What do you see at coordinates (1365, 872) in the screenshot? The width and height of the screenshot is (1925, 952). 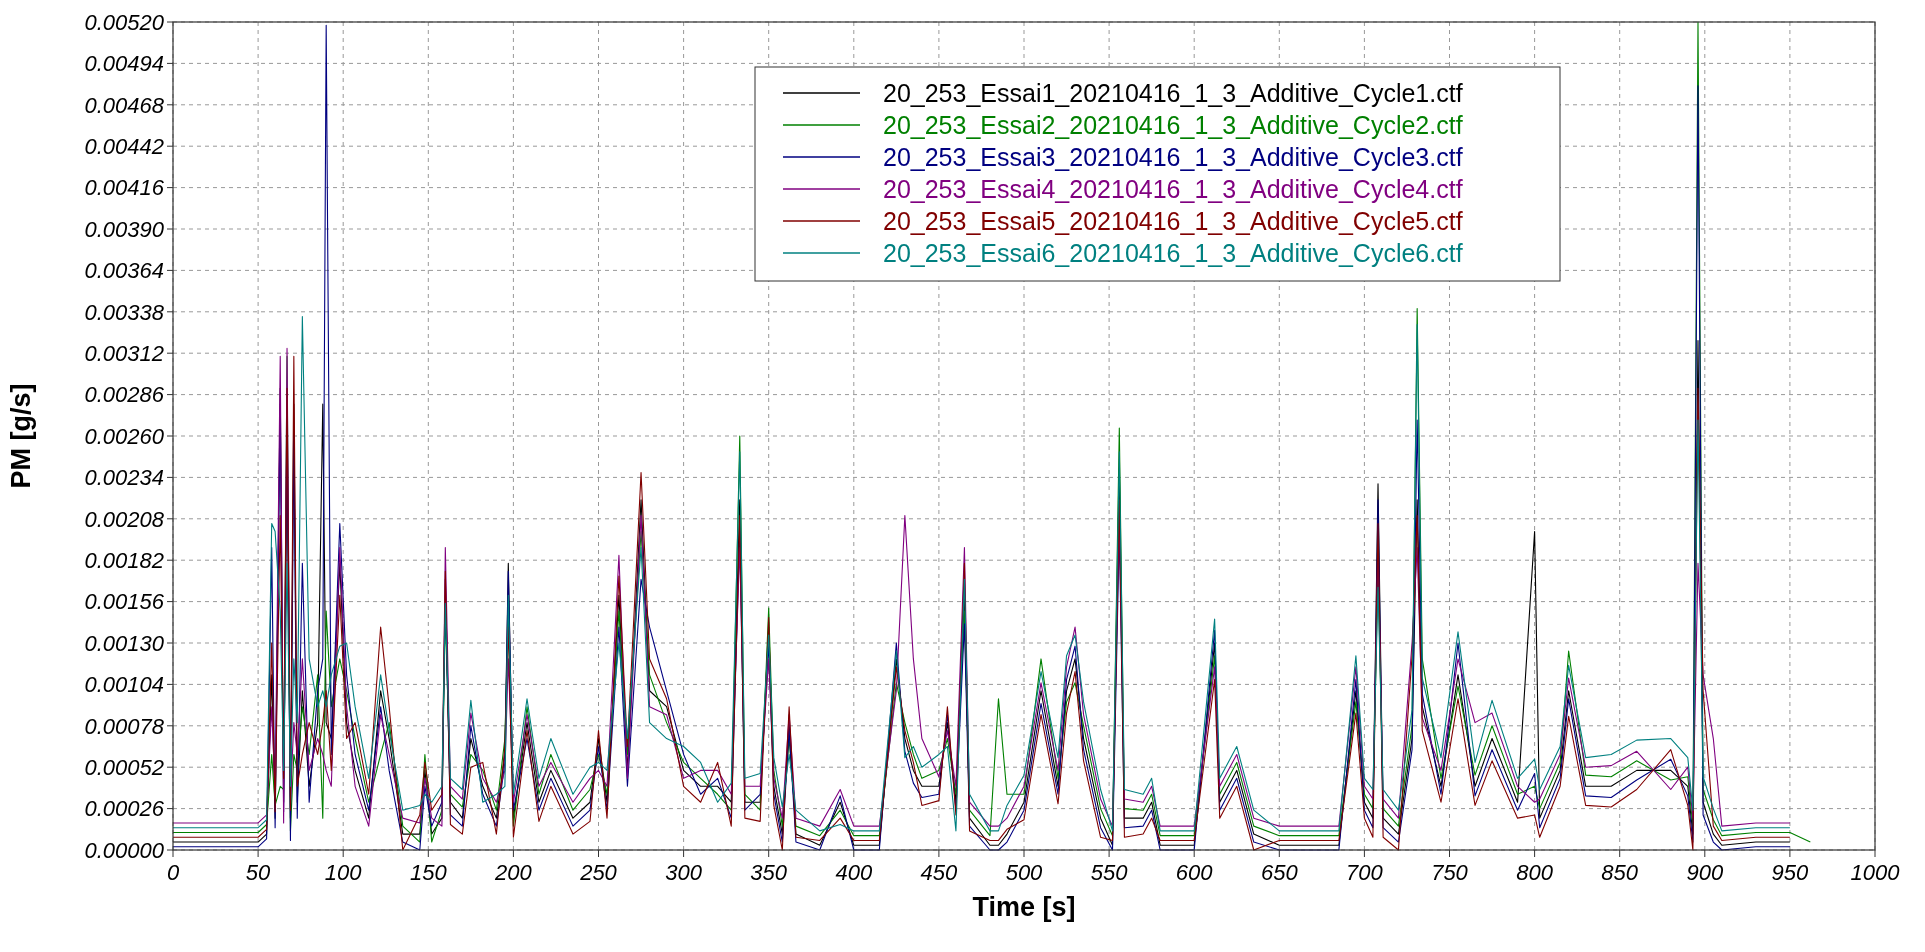 I see `x-tick-label: 700` at bounding box center [1365, 872].